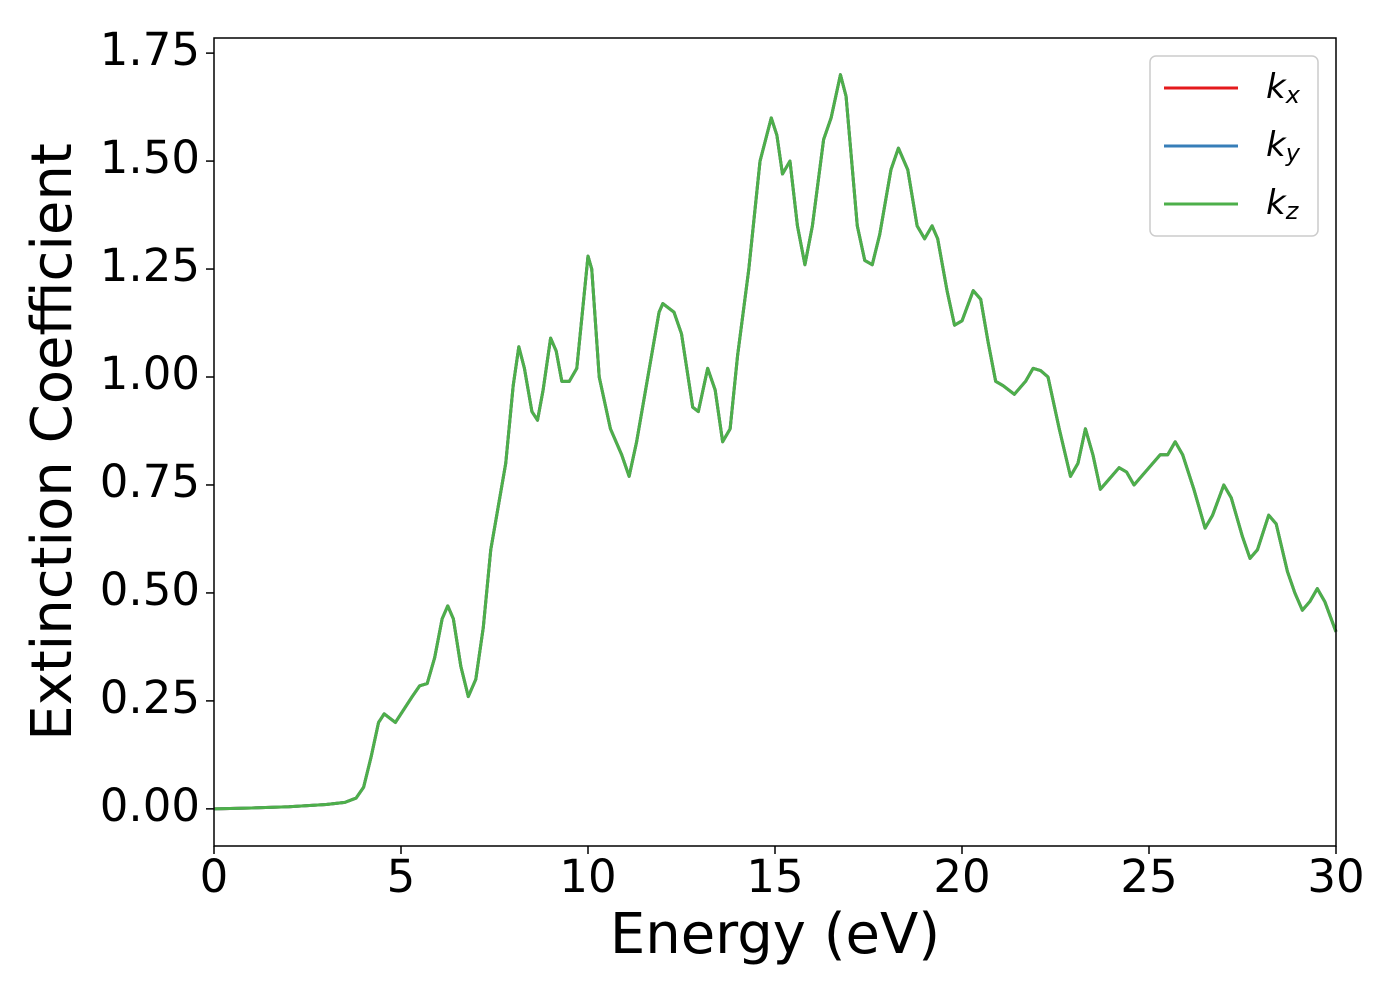  Describe the element at coordinates (1283, 88) in the screenshot. I see `legend-label: kx` at that location.